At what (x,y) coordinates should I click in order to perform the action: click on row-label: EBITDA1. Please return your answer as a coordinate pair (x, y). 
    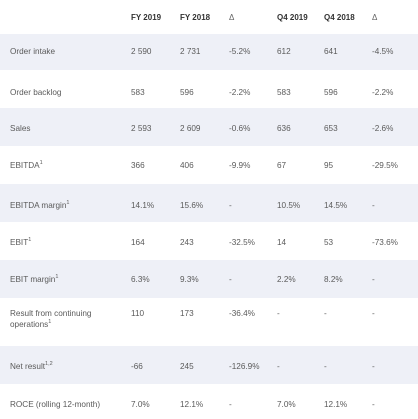
    Looking at the image, I should click on (26, 165).